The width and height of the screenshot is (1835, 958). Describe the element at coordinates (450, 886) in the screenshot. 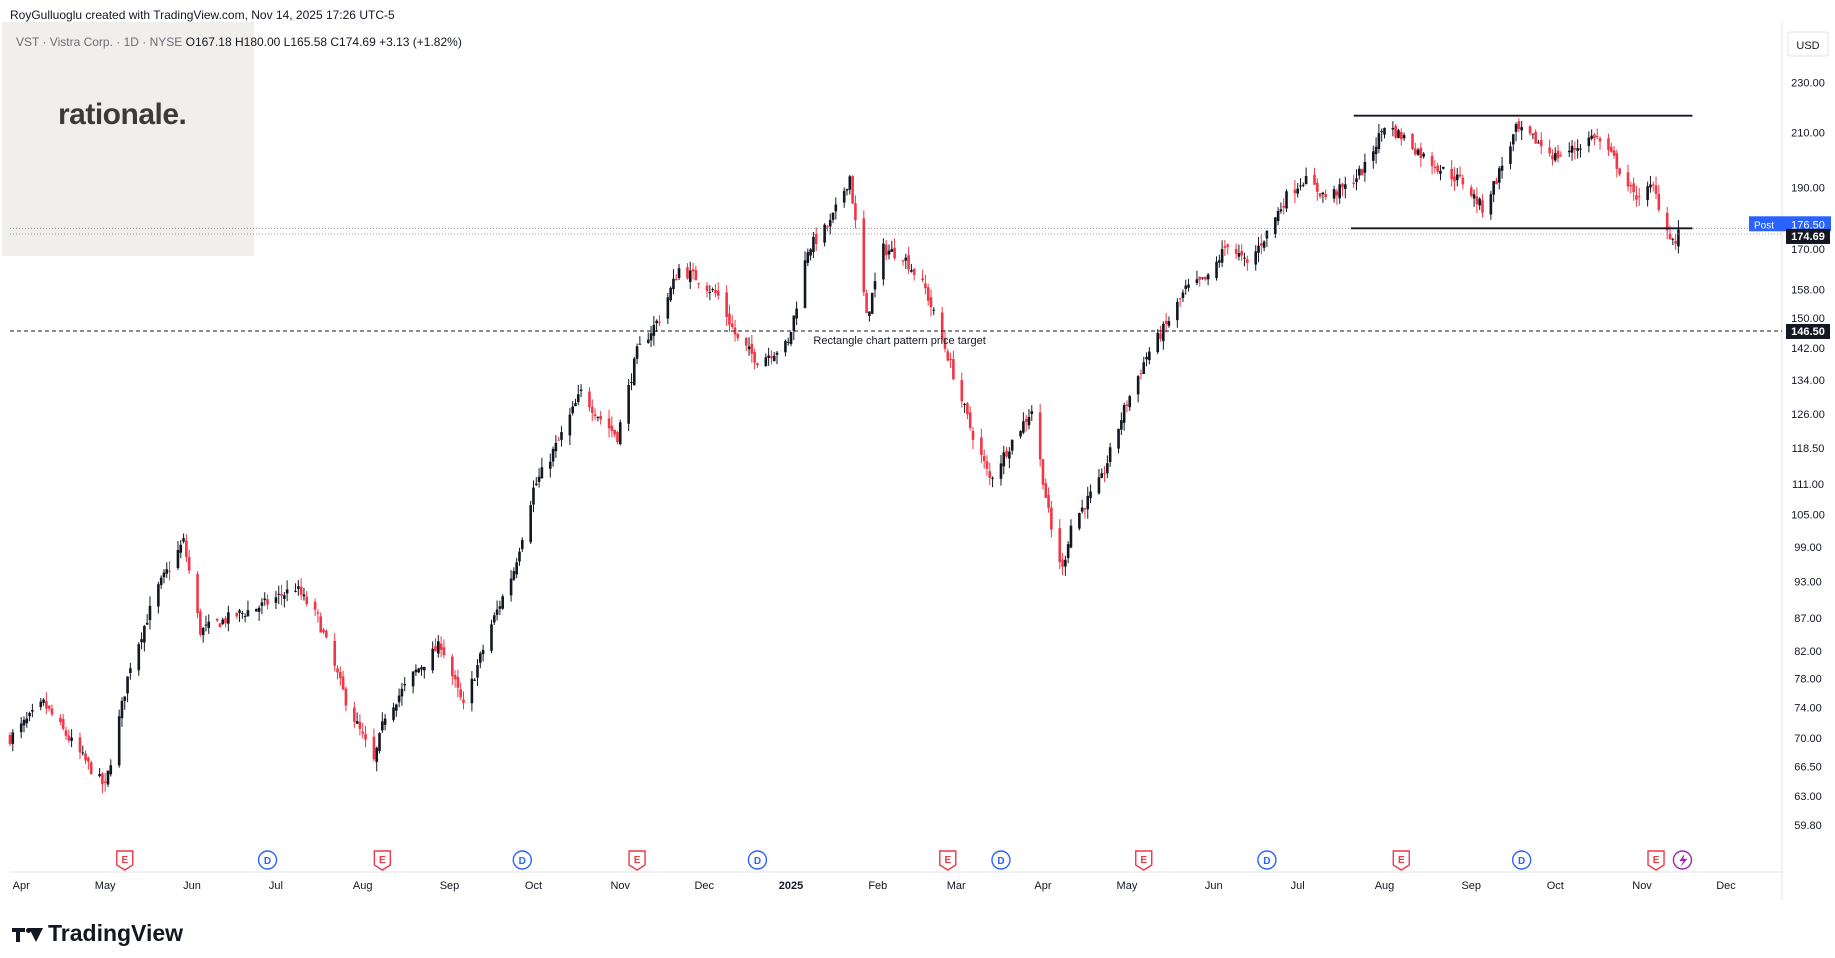

I see `time-tick-label: Sep` at that location.